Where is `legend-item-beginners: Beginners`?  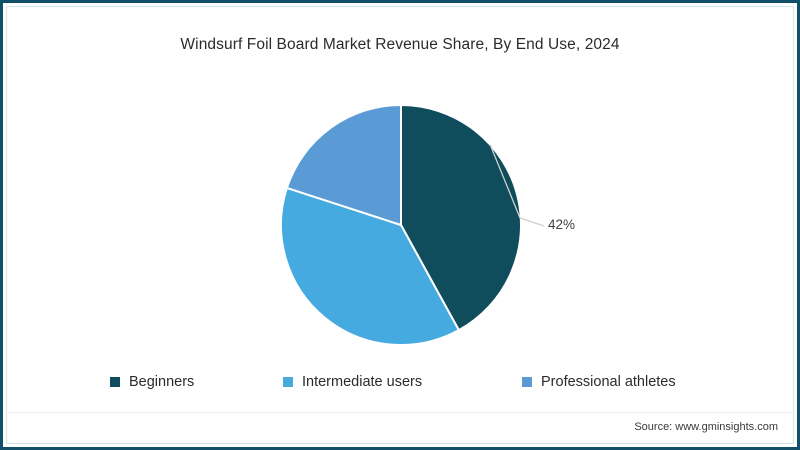 legend-item-beginners: Beginners is located at coordinates (152, 382).